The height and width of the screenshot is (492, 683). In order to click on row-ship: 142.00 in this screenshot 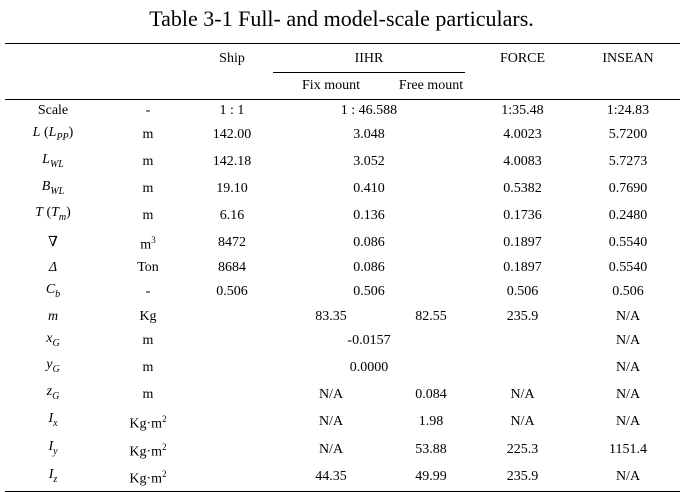, I will do `click(232, 135)`.